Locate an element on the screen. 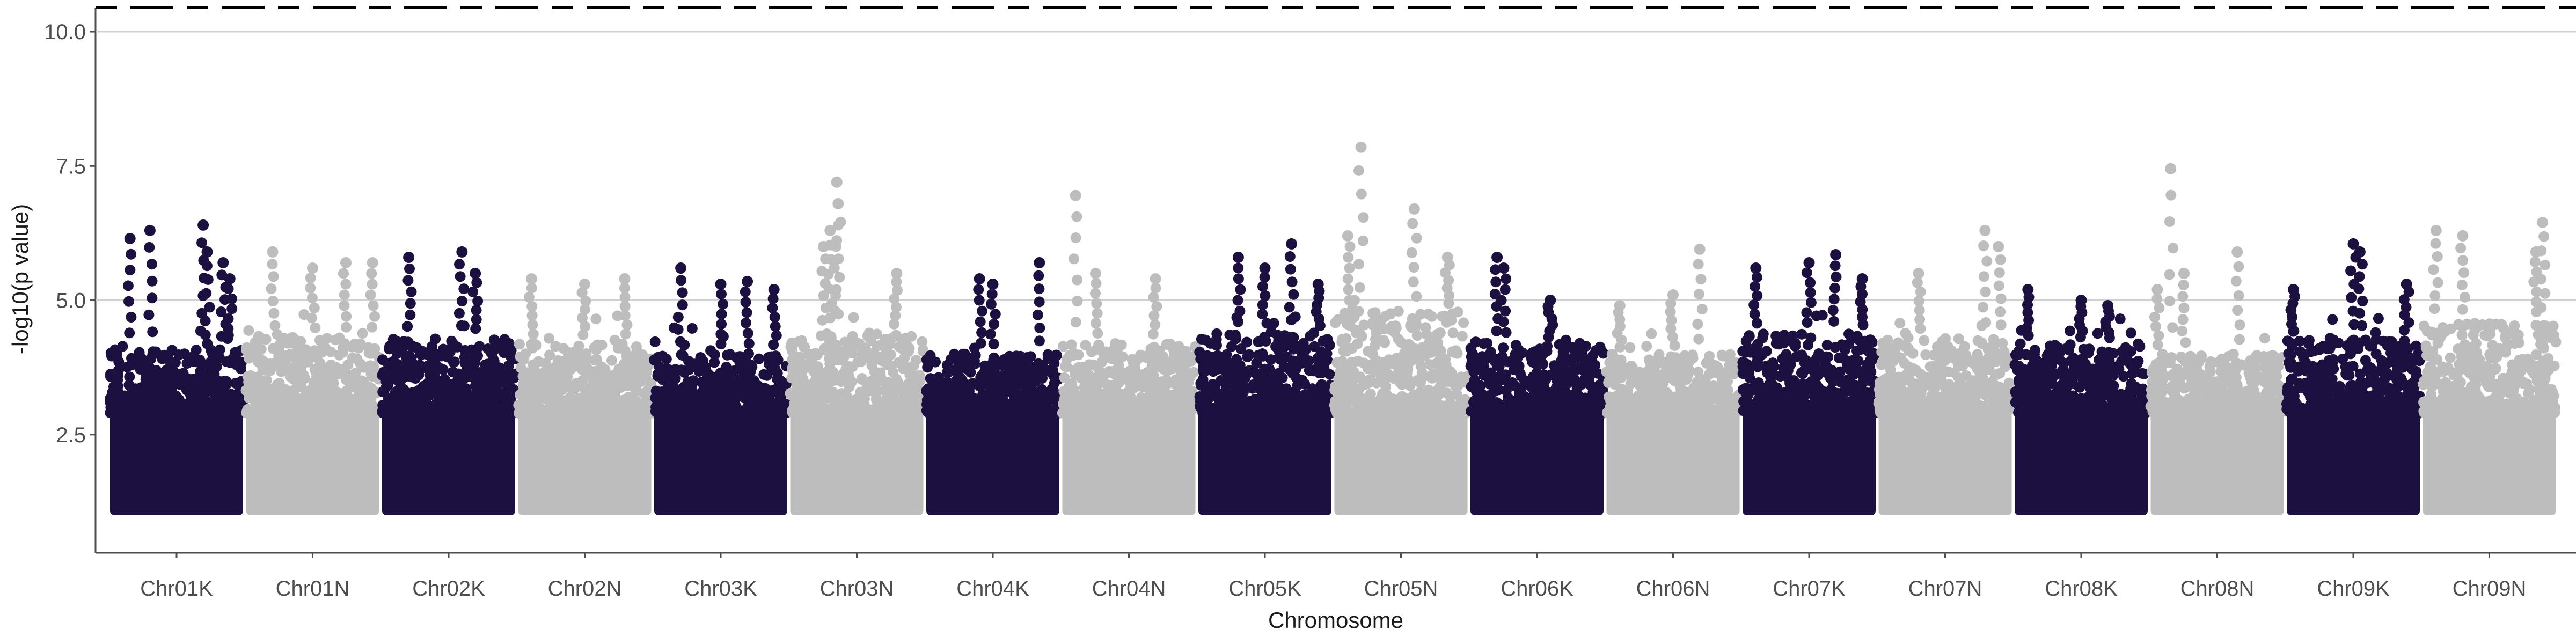 Image resolution: width=2576 pixels, height=644 pixels. series-Chr06K is located at coordinates (1537, 383).